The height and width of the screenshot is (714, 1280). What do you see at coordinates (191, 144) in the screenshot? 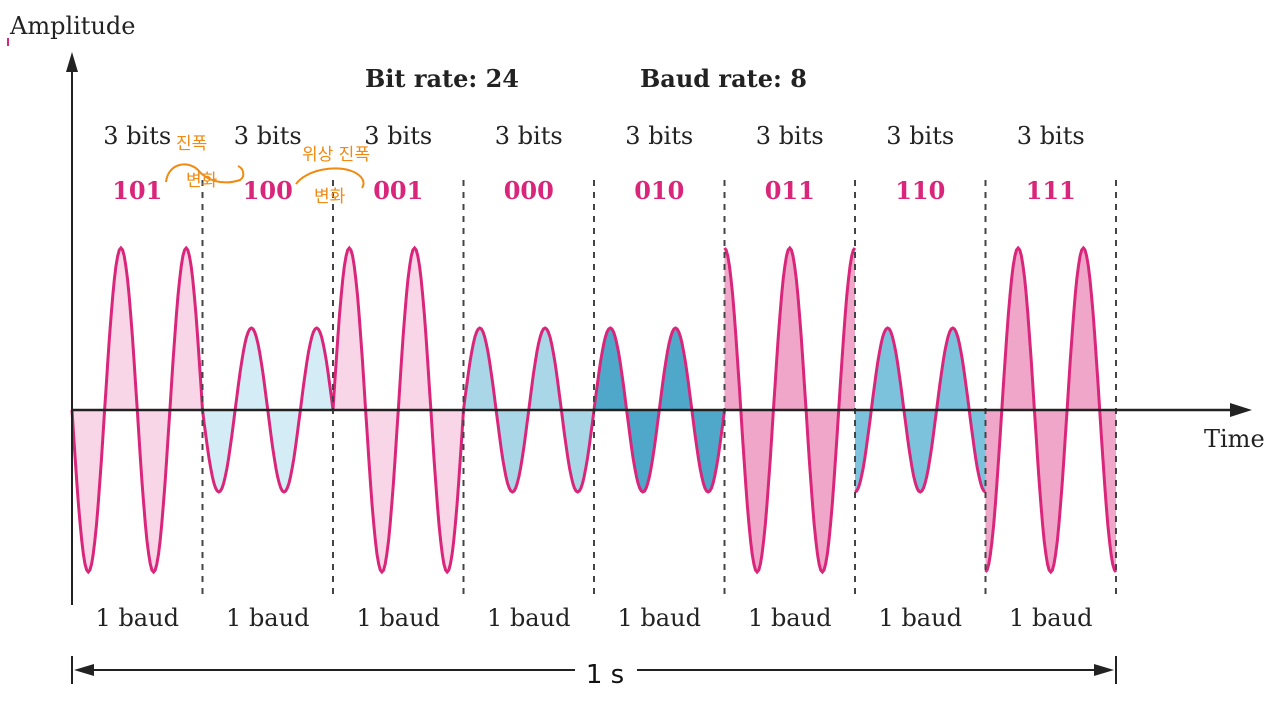
I see `annotation-1-top: 진폭` at bounding box center [191, 144].